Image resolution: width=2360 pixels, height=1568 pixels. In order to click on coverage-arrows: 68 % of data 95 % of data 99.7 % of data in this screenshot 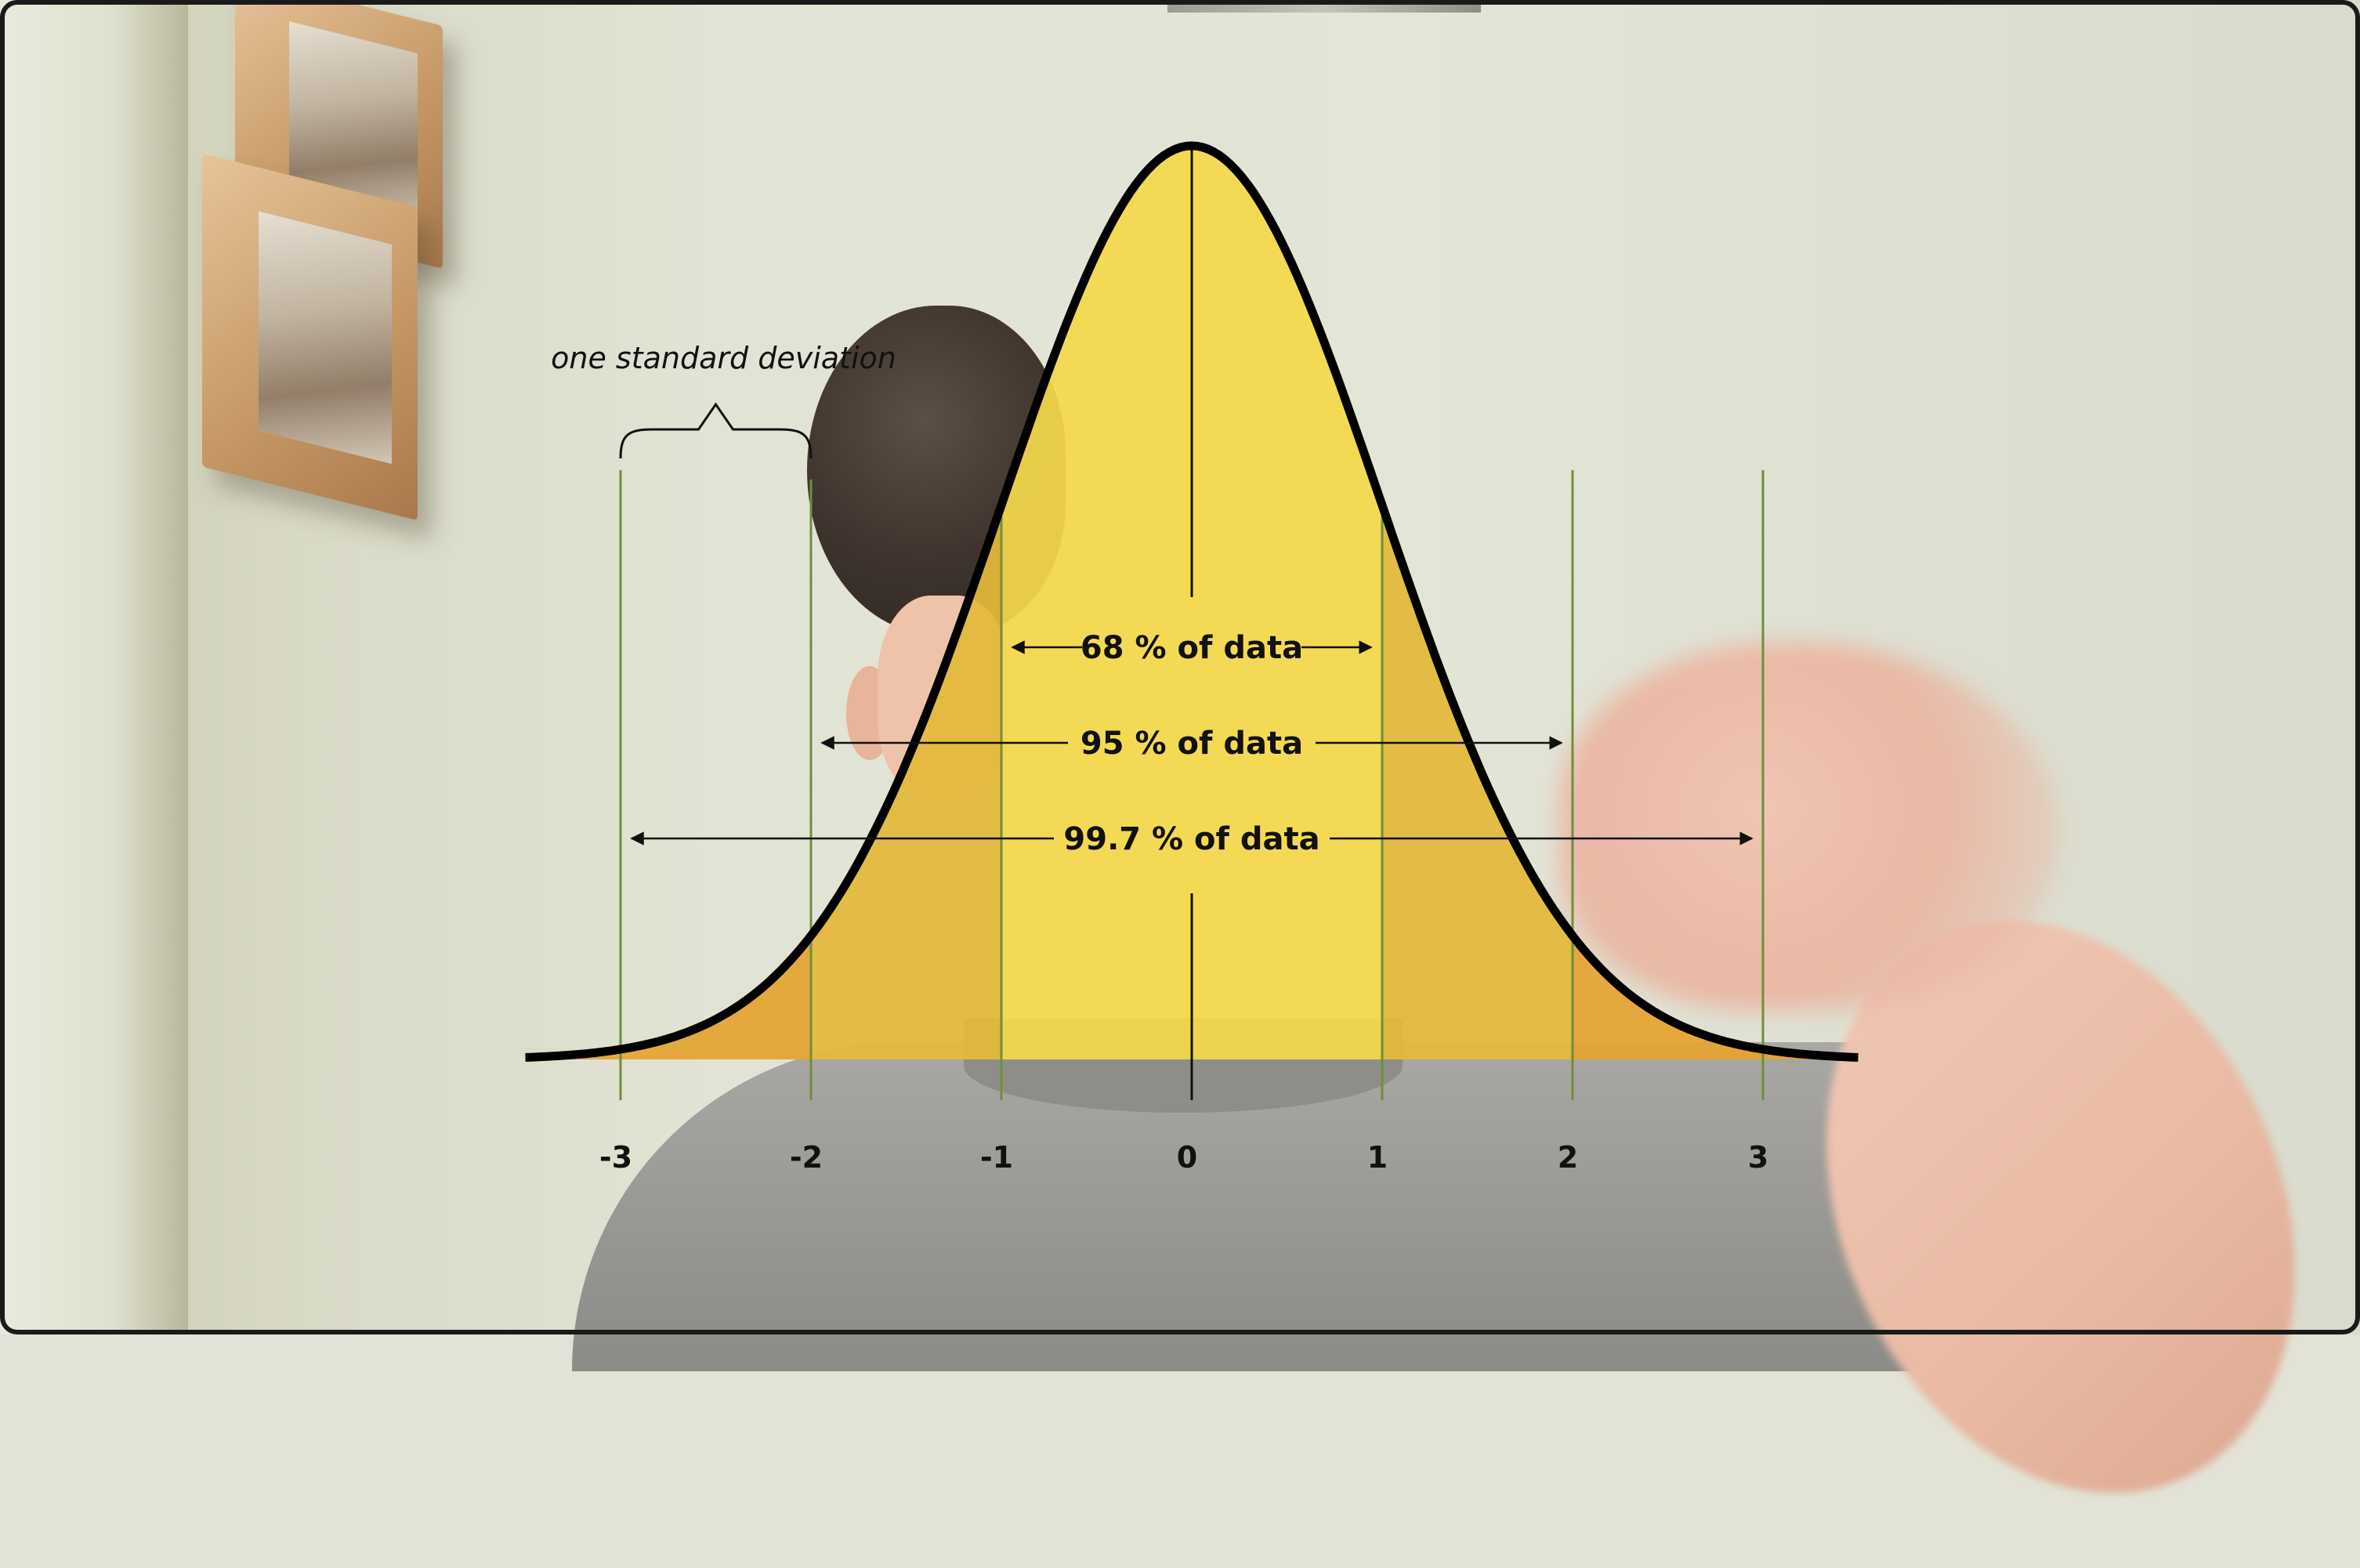, I will do `click(1192, 743)`.